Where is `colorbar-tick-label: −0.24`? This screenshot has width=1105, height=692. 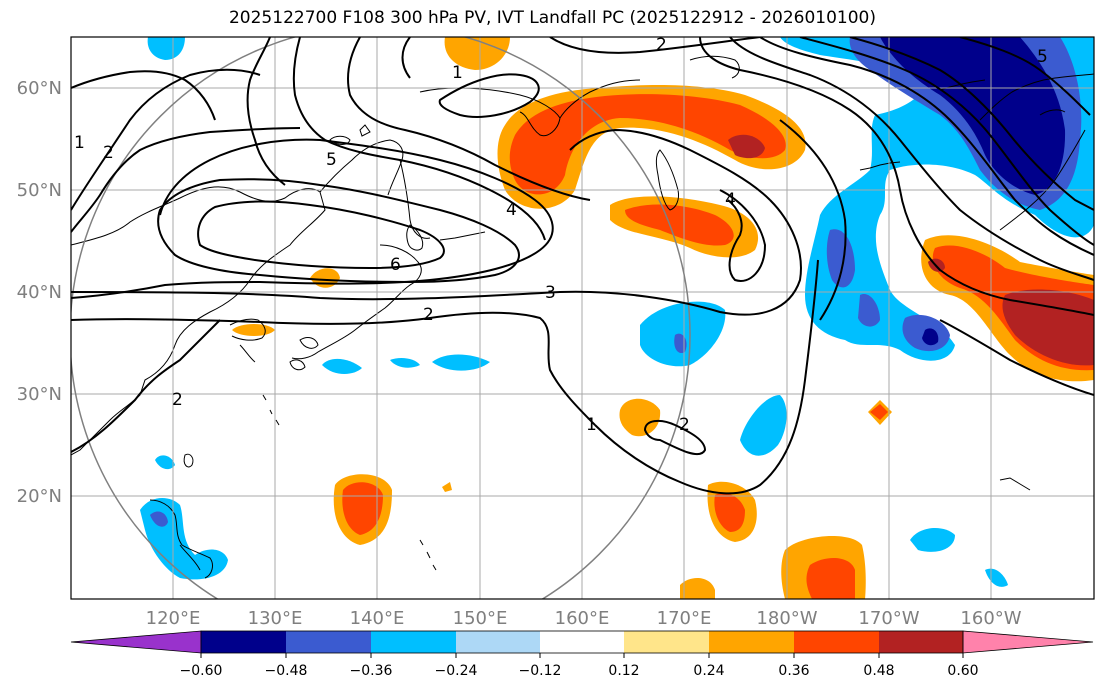
colorbar-tick-label: −0.24 is located at coordinates (456, 671).